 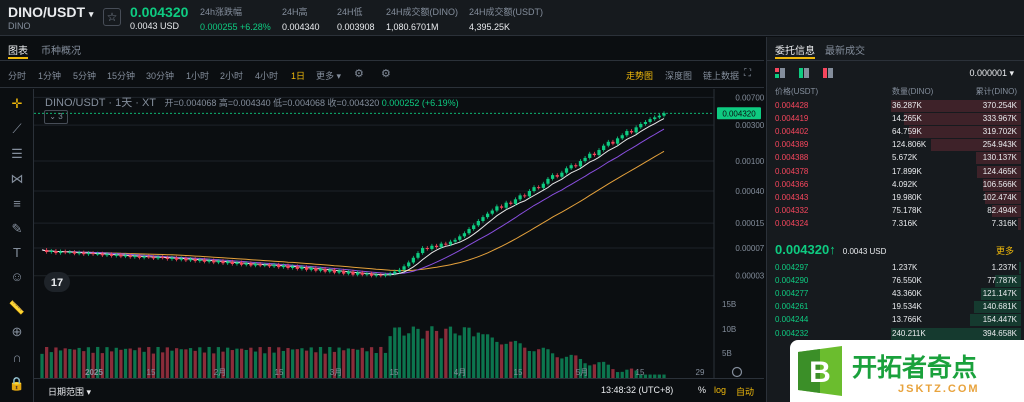 What do you see at coordinates (70, 392) in the screenshot?
I see `date-range-selector: 日期范围 ▾` at bounding box center [70, 392].